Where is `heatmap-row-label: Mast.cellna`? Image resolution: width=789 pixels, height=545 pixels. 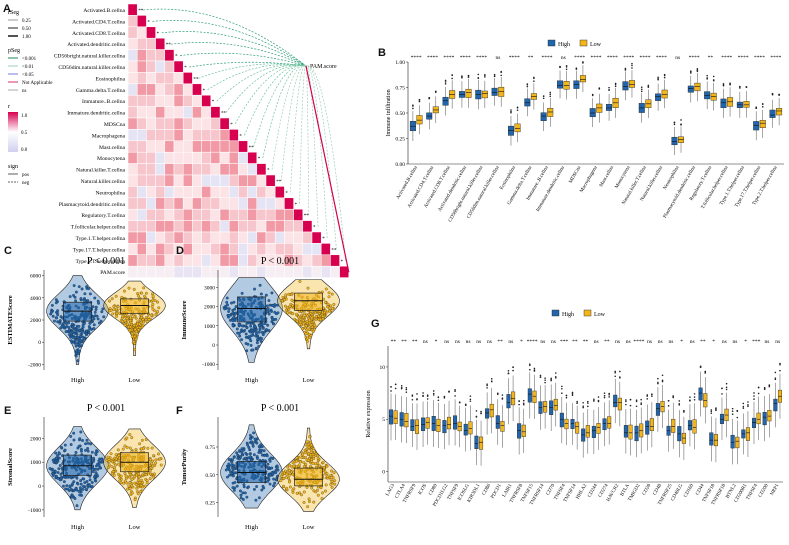
heatmap-row-label: Mast.cellna is located at coordinates (112, 148).